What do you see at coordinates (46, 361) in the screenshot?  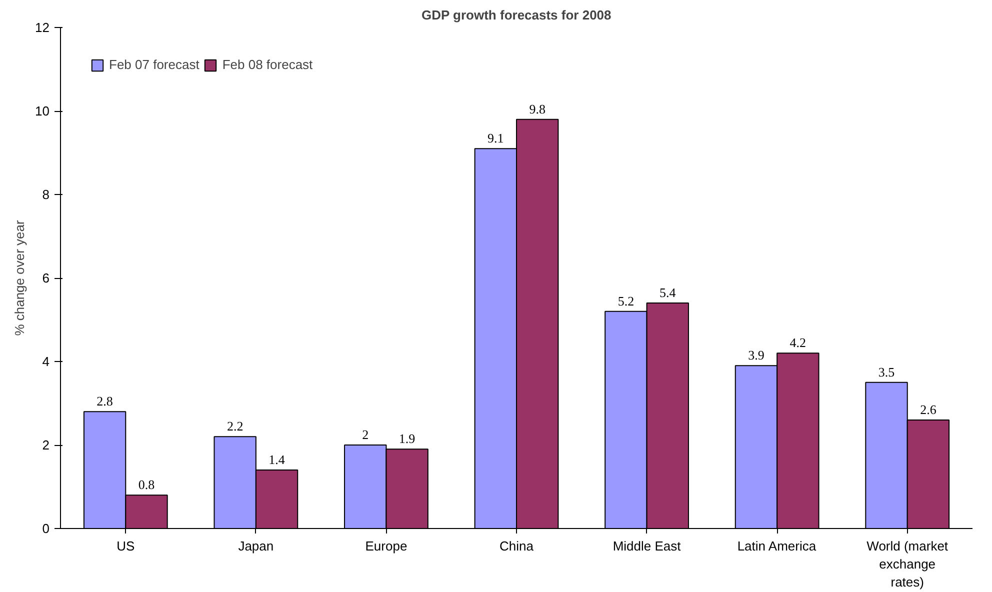 I see `y-tick-label: 4` at bounding box center [46, 361].